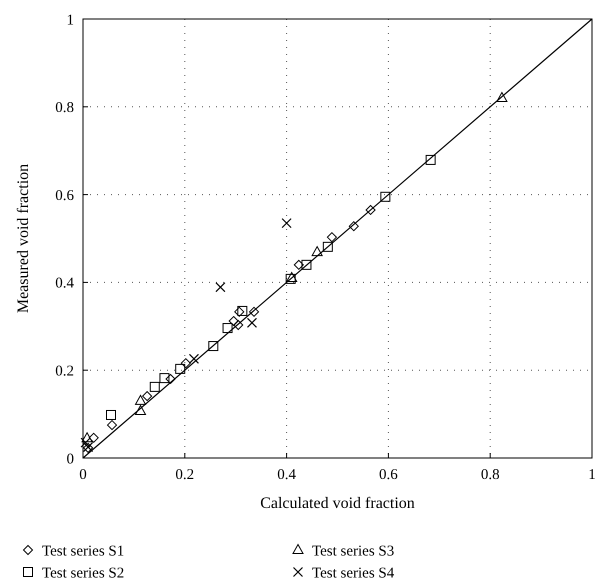  Describe the element at coordinates (83, 551) in the screenshot. I see `legend-label: Test series S1` at that location.